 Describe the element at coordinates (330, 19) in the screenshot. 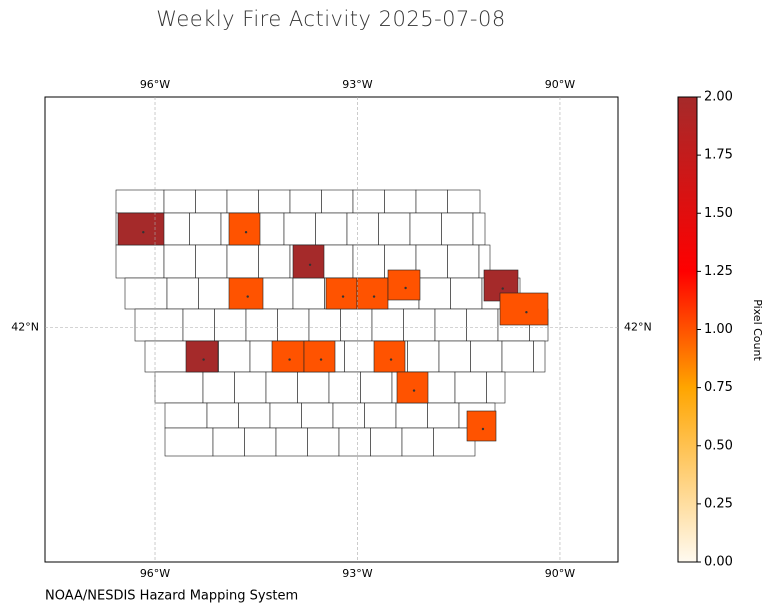

I see `map-title: Weekly Fire Activity 2025-07-08` at that location.